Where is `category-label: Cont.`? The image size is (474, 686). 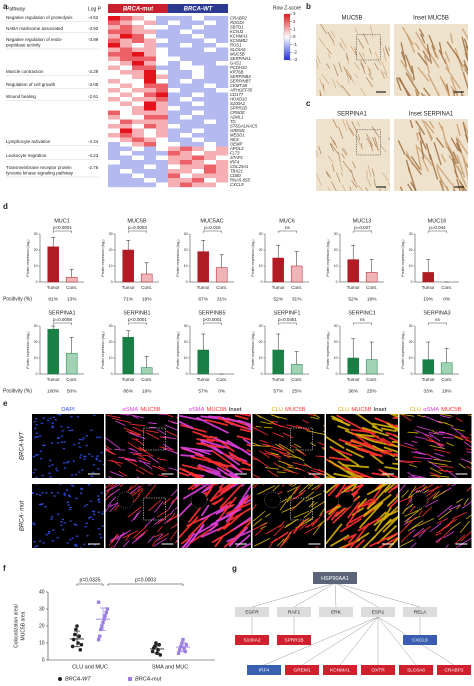 category-label: Cont. is located at coordinates (446, 379).